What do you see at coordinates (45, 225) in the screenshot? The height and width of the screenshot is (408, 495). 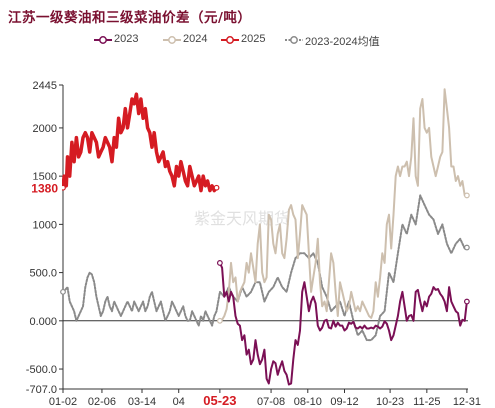 I see `y-tick-label: 1000` at bounding box center [45, 225].